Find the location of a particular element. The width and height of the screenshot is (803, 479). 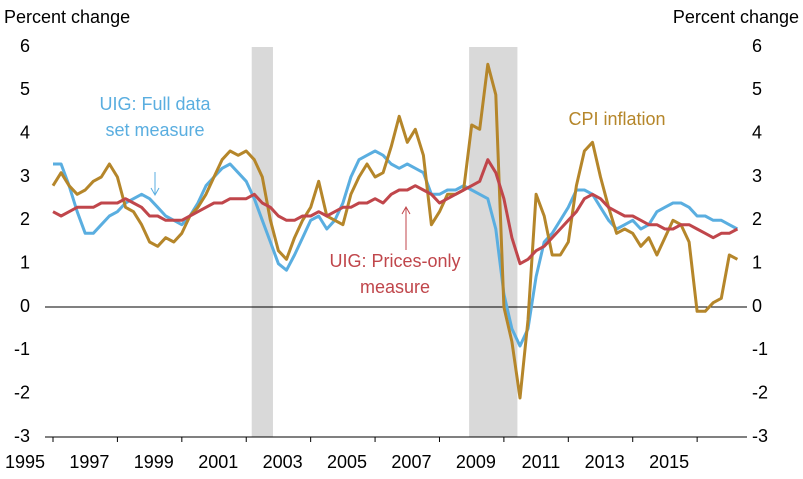

x-tick-label: 2003 is located at coordinates (283, 462).